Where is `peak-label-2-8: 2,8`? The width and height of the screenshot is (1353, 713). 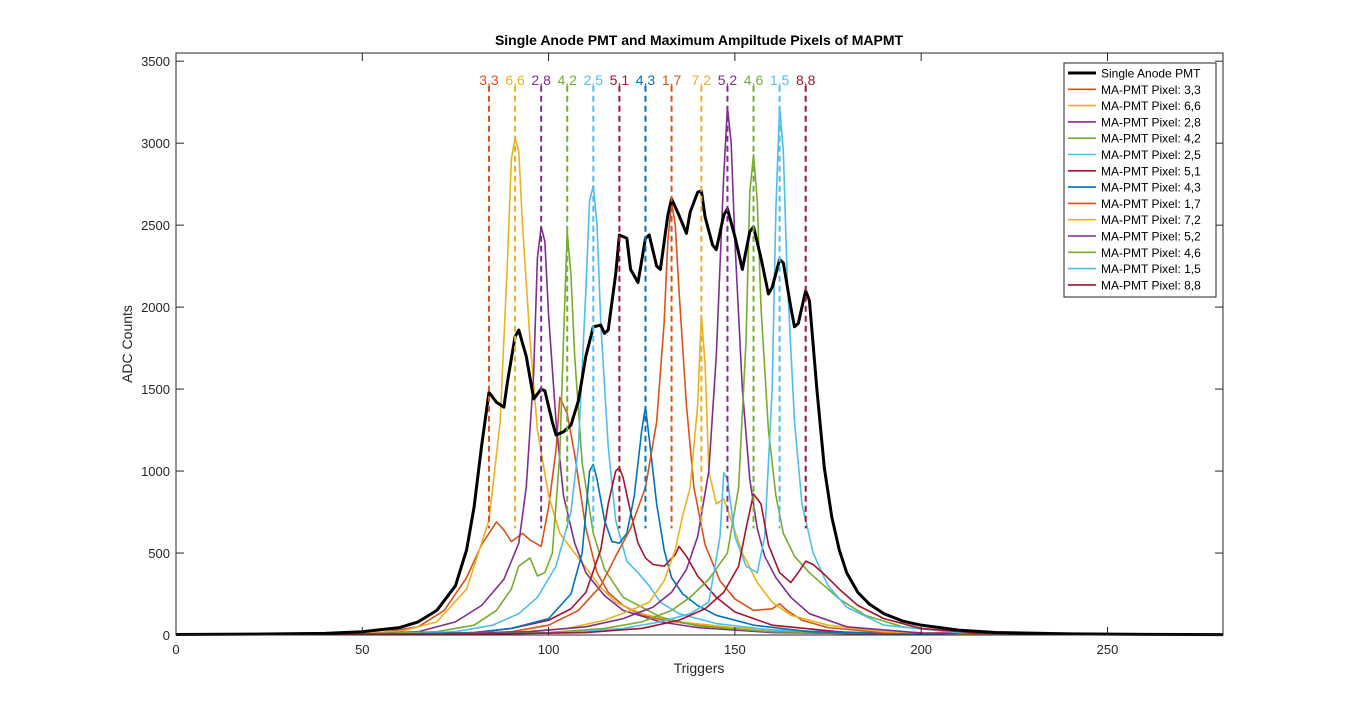
peak-label-2-8: 2,8 is located at coordinates (541, 80).